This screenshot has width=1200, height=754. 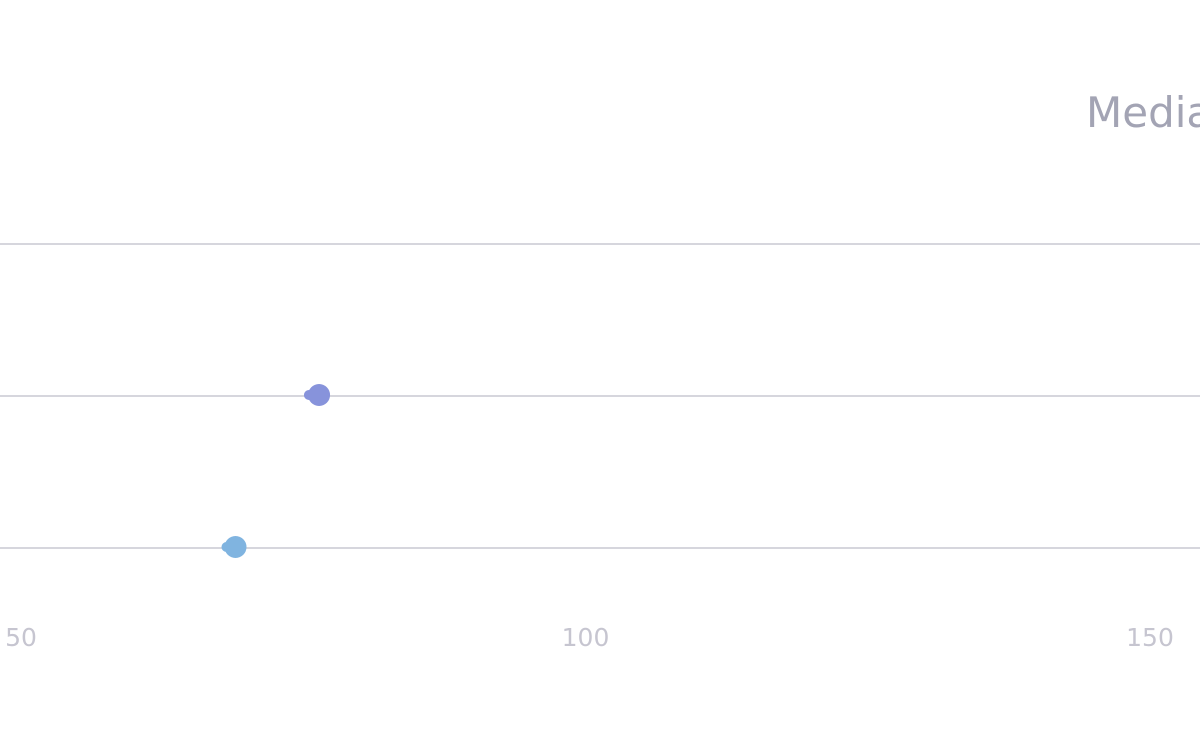 I want to click on data-marks, so click(x=276, y=471).